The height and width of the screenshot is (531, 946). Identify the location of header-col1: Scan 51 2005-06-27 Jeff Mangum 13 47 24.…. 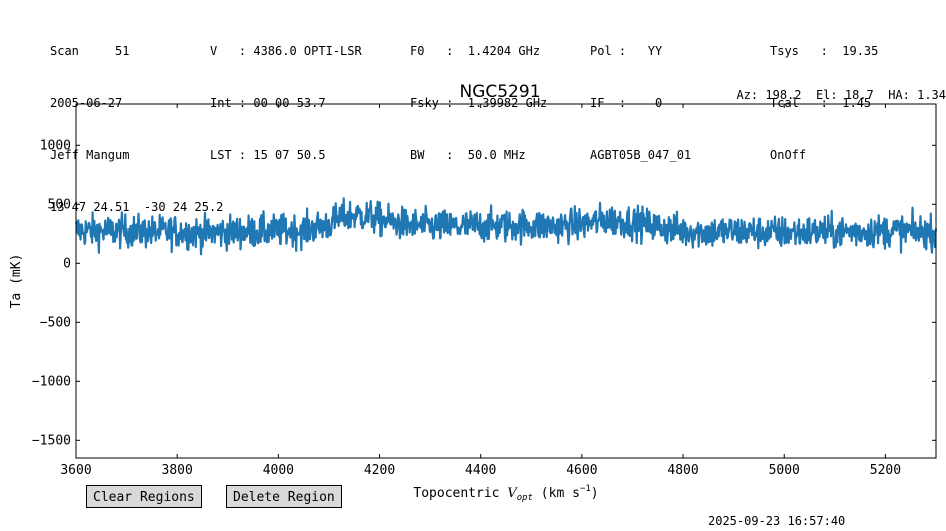
(136, 122).